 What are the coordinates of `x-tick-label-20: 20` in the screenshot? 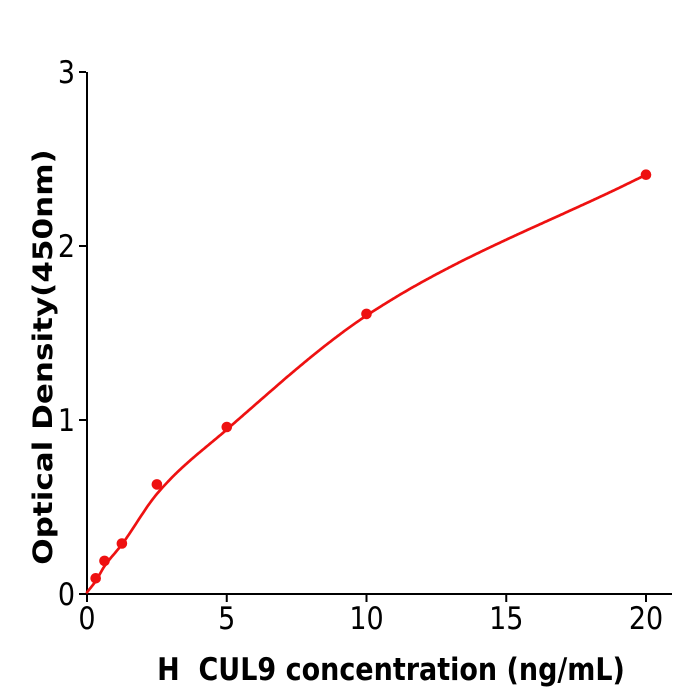 It's located at (646, 618).